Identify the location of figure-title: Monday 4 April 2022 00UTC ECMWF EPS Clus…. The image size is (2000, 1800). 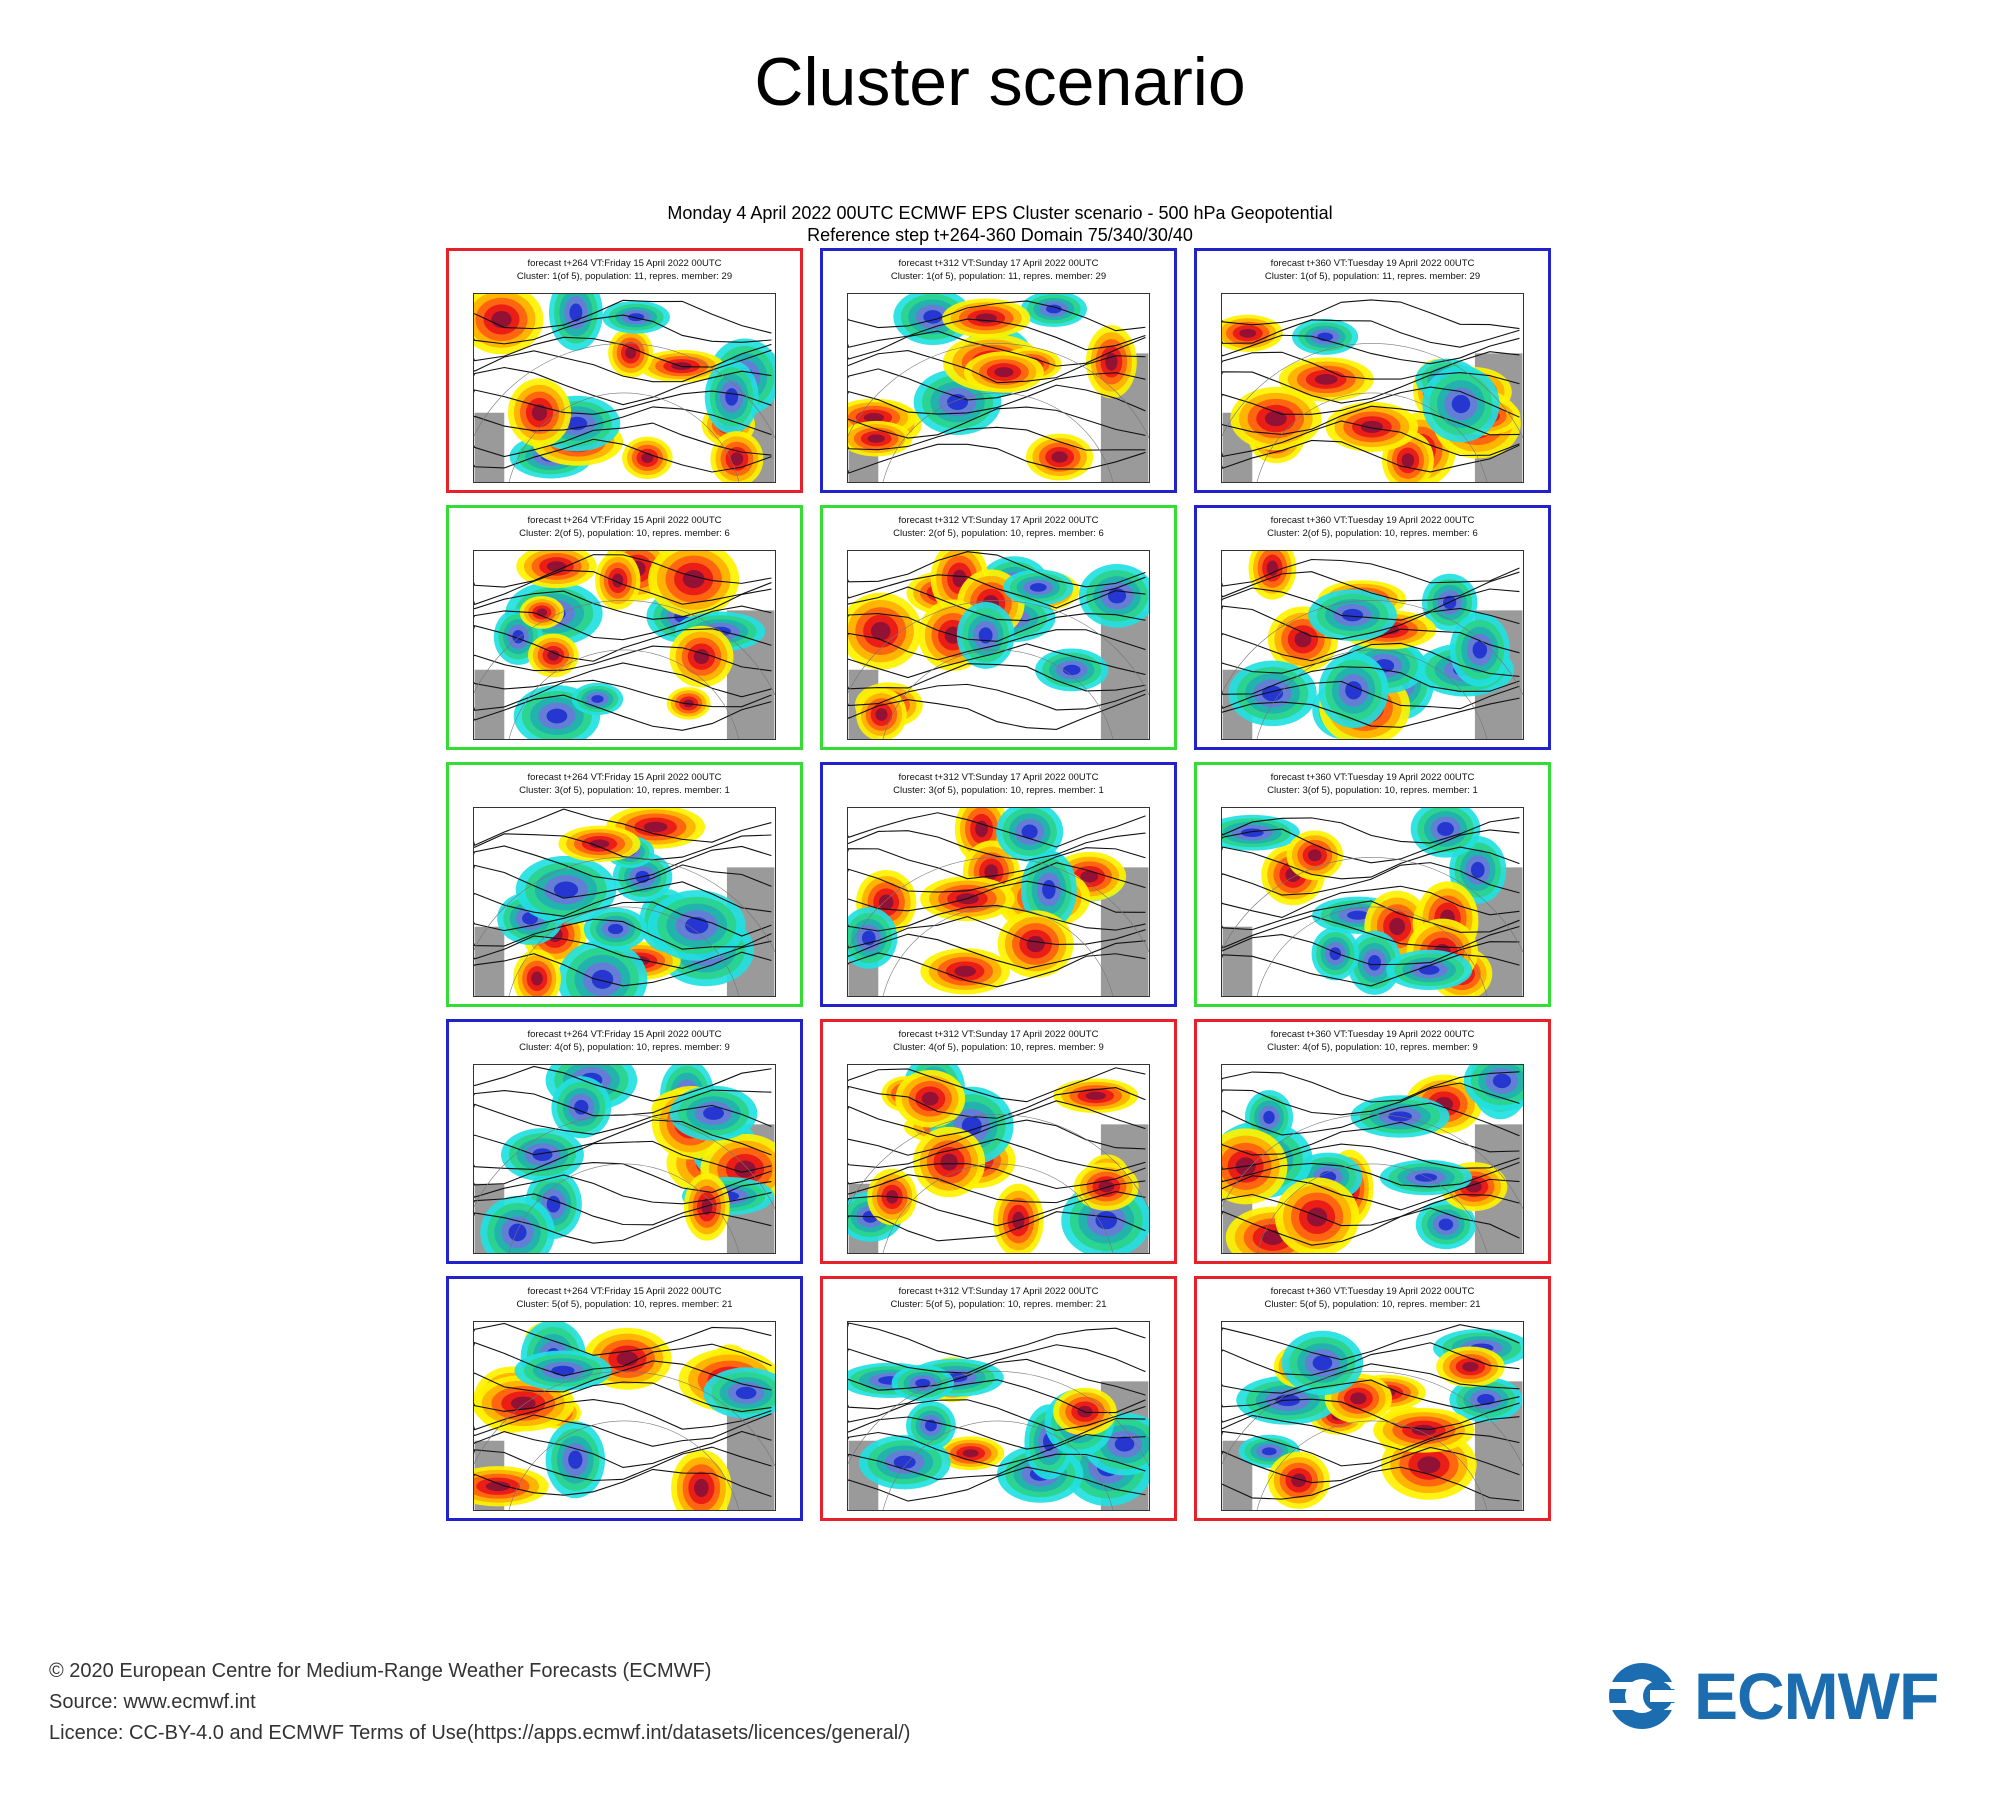
(1000, 224).